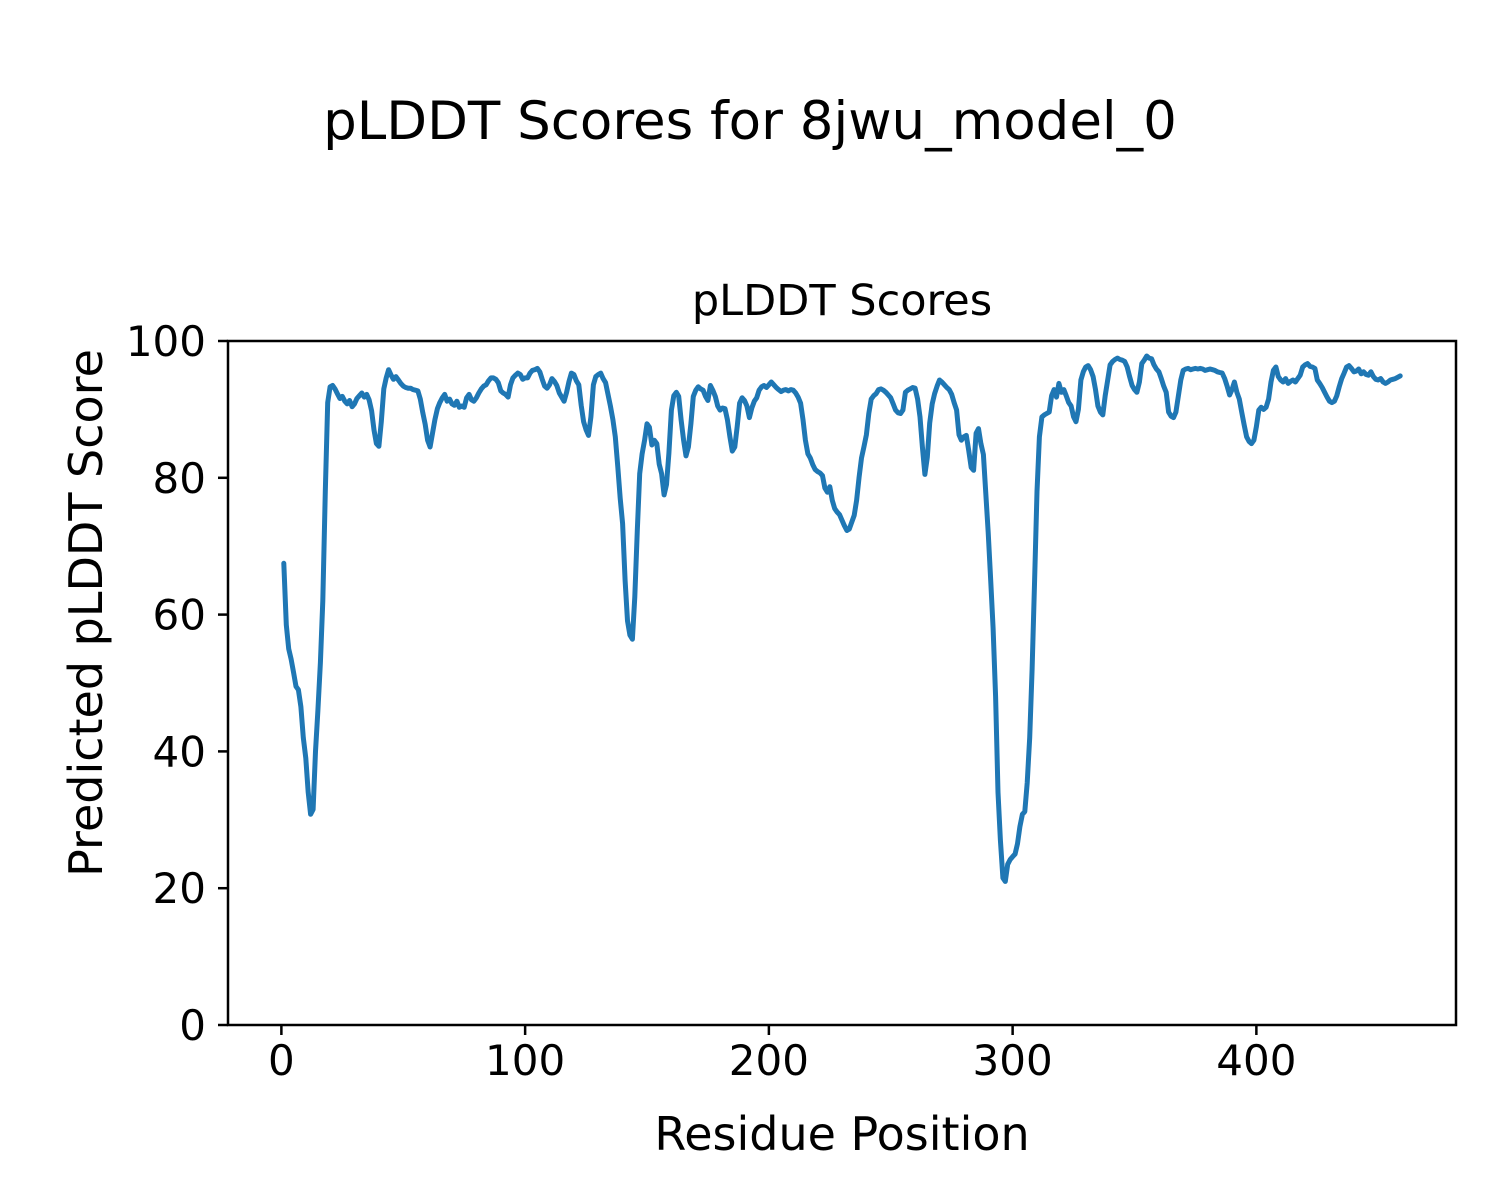  What do you see at coordinates (166, 341) in the screenshot?
I see `y-tick-label: 100` at bounding box center [166, 341].